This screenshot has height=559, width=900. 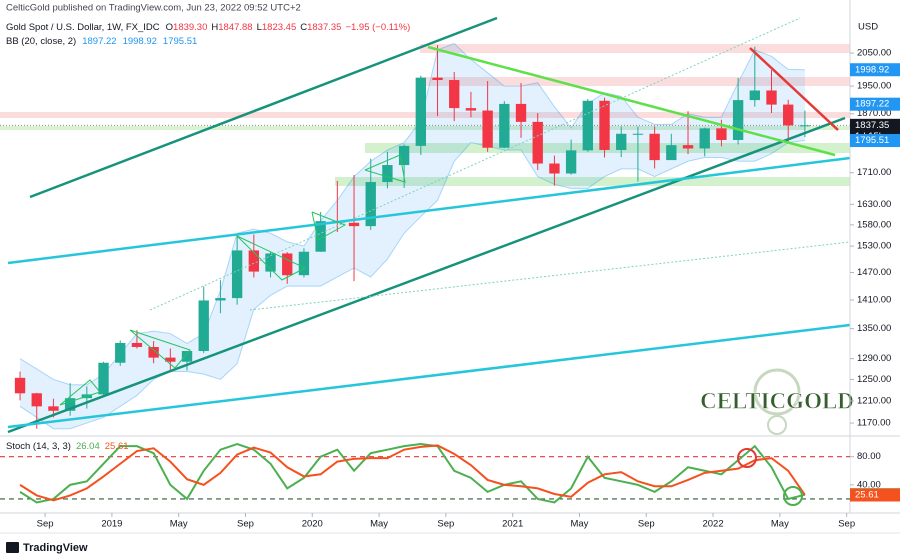 I want to click on y-tick-label: 1290.00, so click(x=874, y=358).